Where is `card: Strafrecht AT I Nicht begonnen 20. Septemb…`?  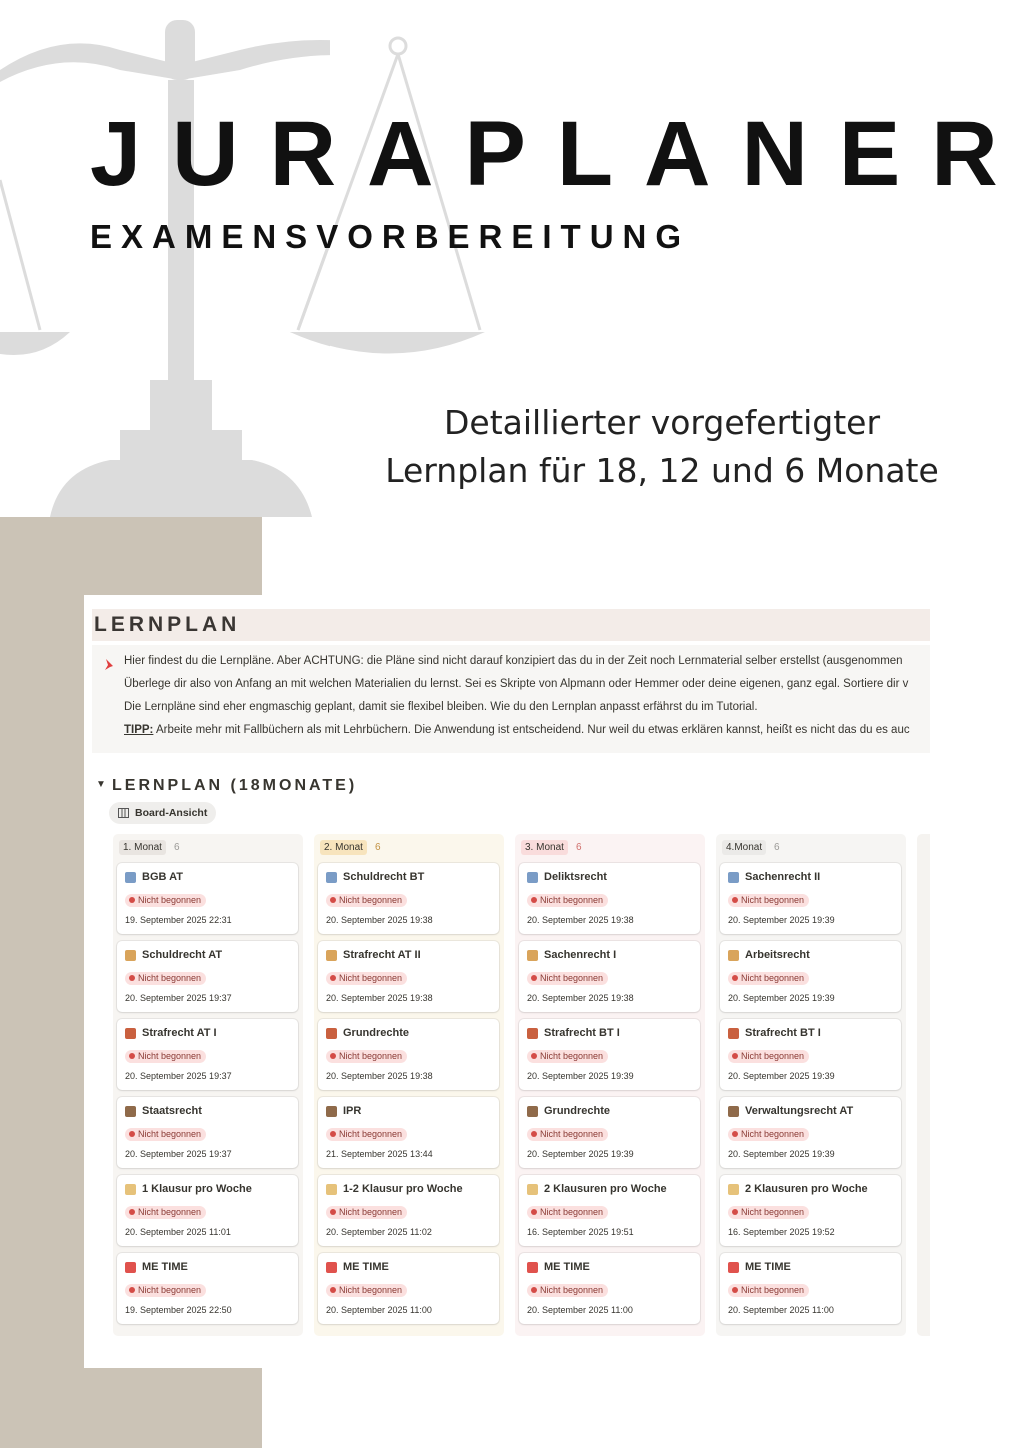 card: Strafrecht AT I Nicht begonnen 20. Septemb… is located at coordinates (207, 1054).